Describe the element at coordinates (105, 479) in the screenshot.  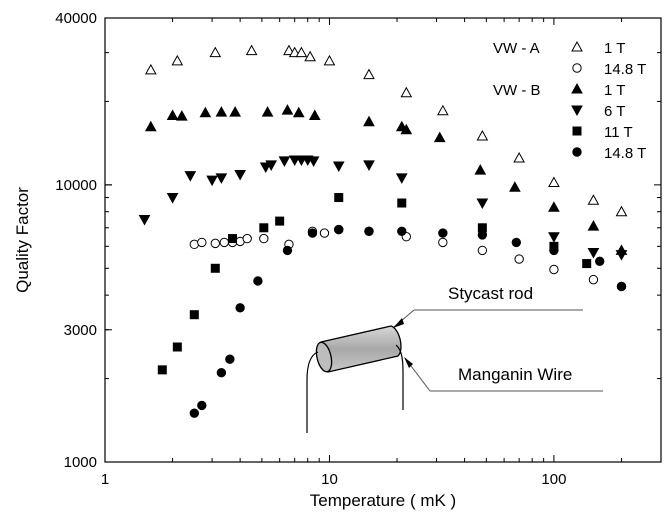
I see `x-tick-label: 1` at that location.